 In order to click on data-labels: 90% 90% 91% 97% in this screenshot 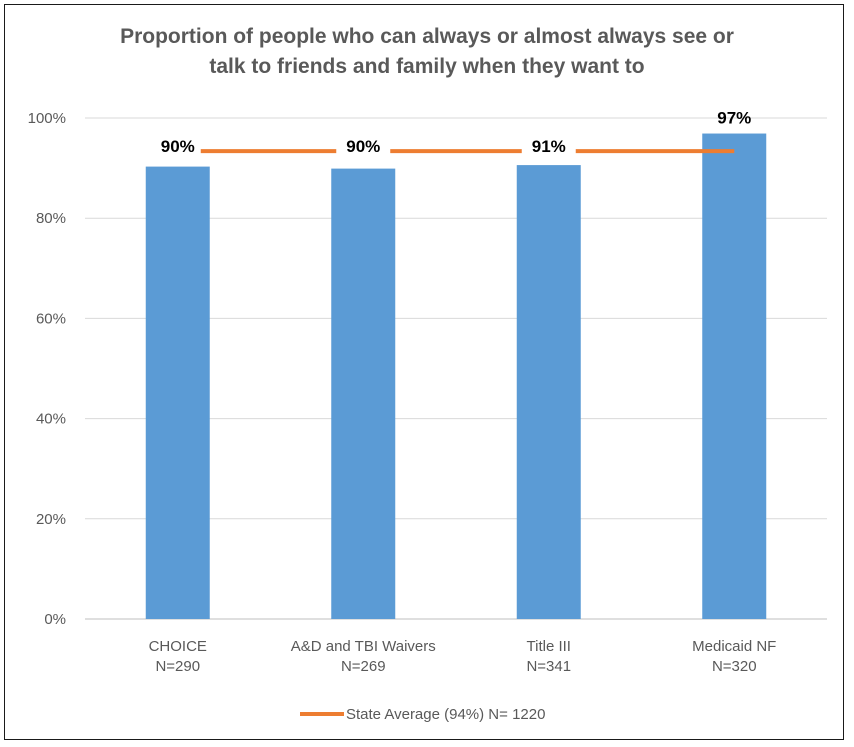, I will do `click(456, 133)`.